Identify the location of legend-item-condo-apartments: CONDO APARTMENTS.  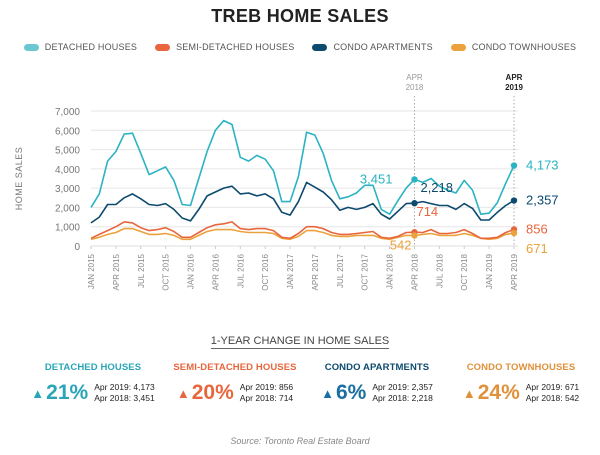
(372, 47).